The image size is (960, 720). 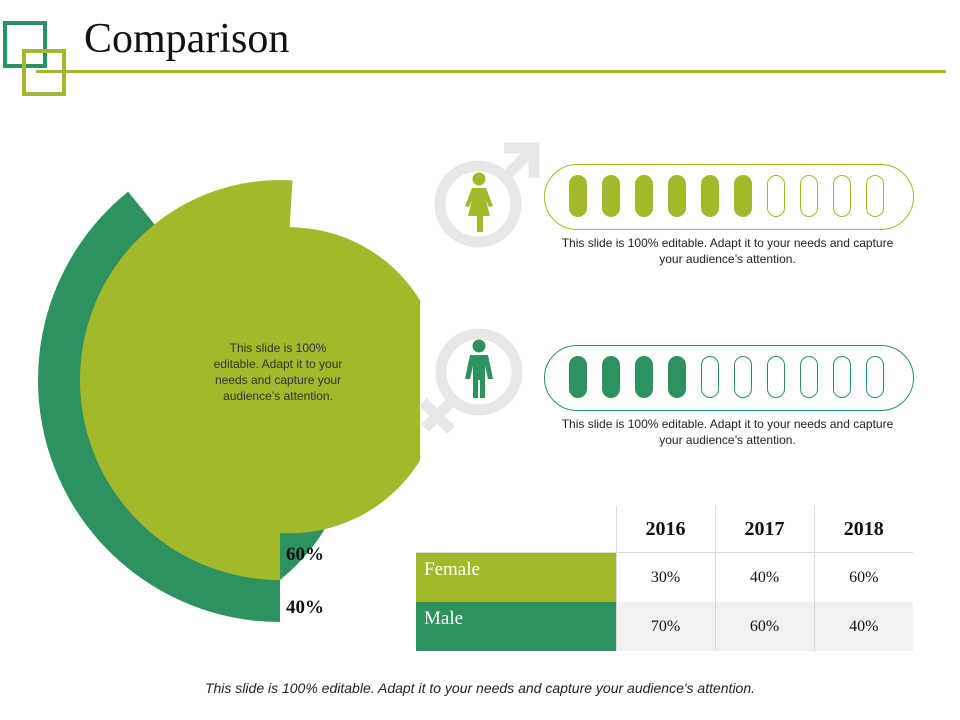 What do you see at coordinates (729, 197) in the screenshot?
I see `female-progress-bar` at bounding box center [729, 197].